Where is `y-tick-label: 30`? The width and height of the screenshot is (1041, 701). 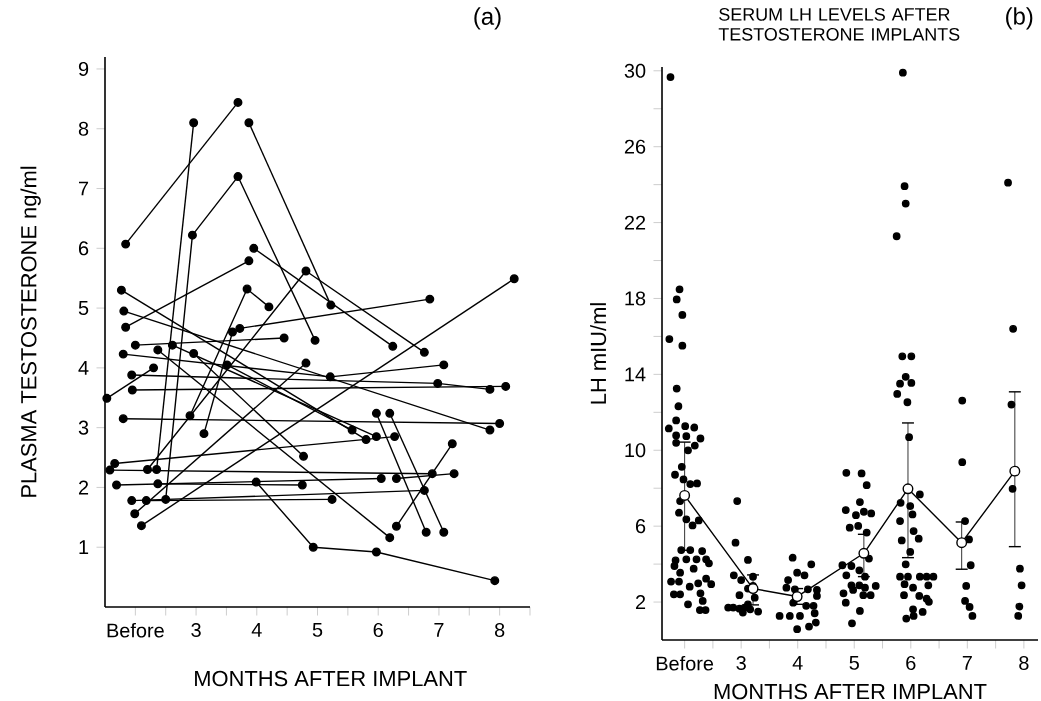 y-tick-label: 30 is located at coordinates (635, 70).